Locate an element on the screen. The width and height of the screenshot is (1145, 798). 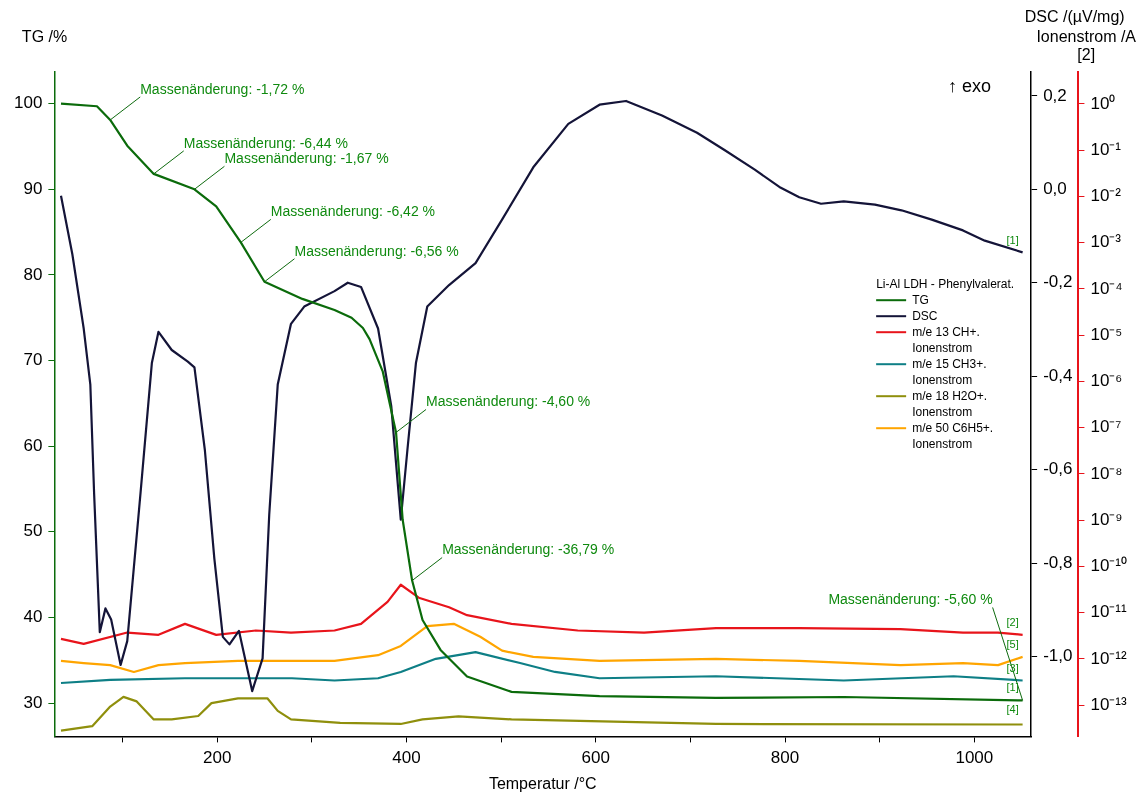
y3-tick-label: 10⁻¹³ is located at coordinates (1108, 704).